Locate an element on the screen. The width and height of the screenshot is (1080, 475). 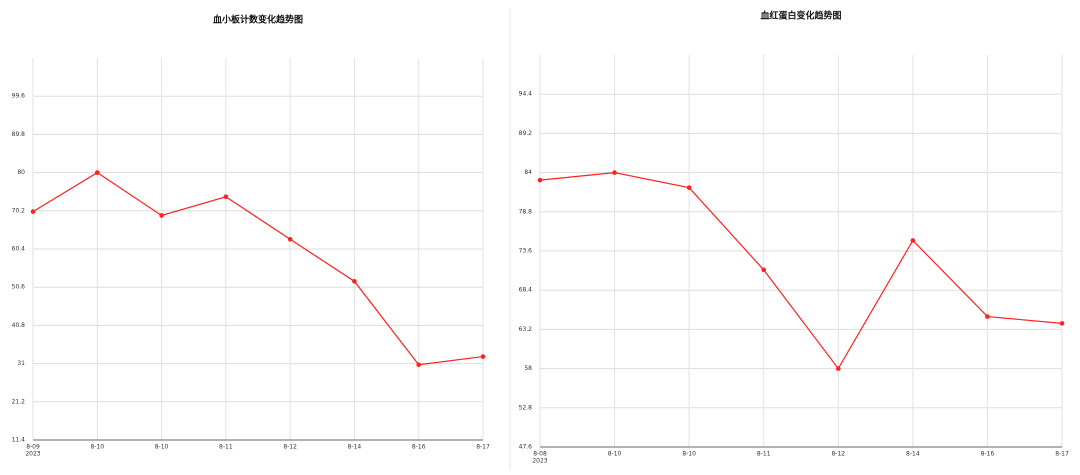
y-tick-label: 73.6 is located at coordinates (526, 251).